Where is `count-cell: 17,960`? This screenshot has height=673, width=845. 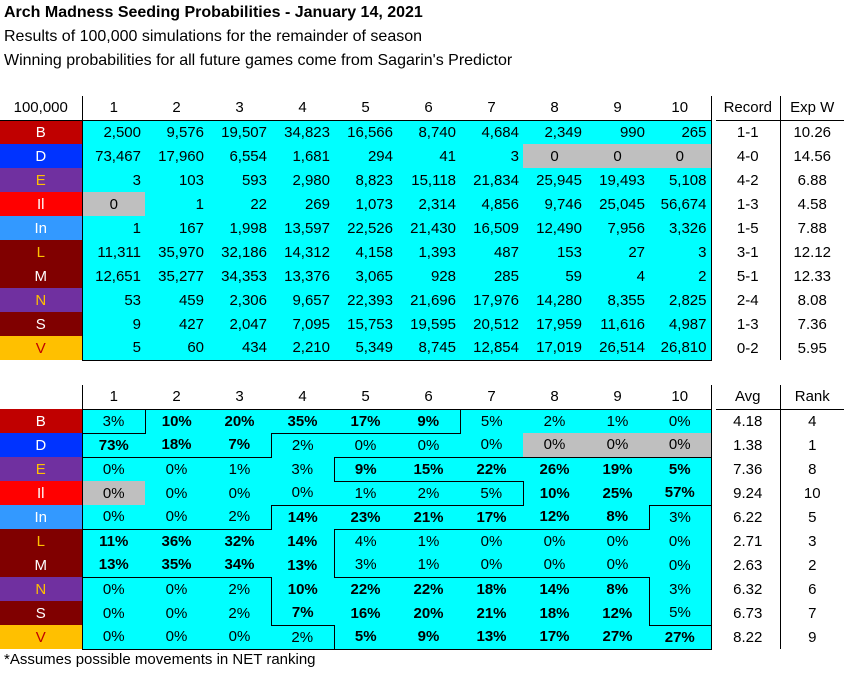
count-cell: 17,960 is located at coordinates (176, 156).